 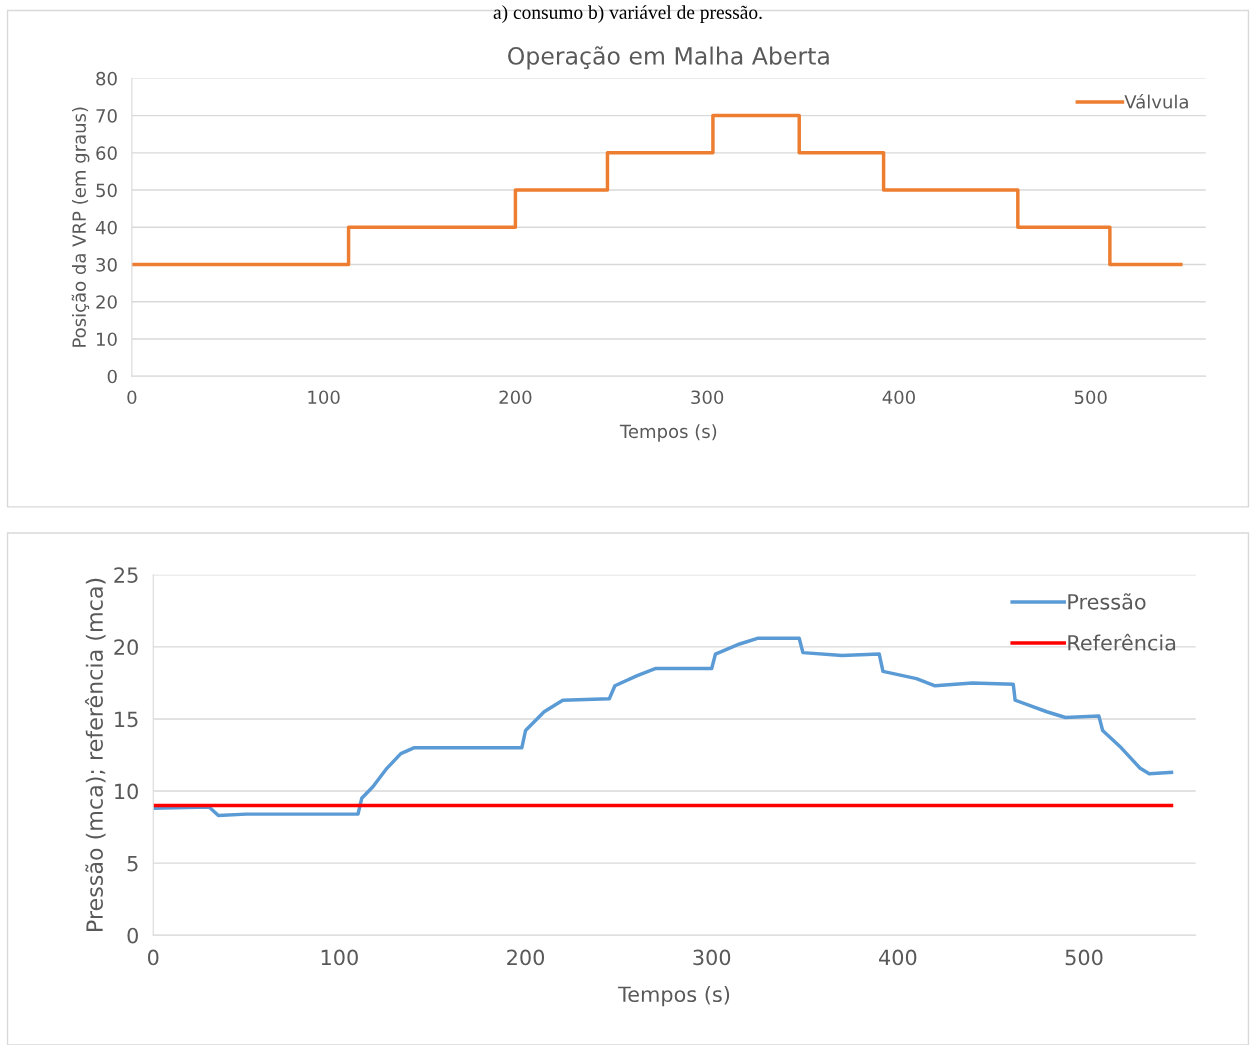 I want to click on y-tick-label: 50, so click(x=106, y=190).